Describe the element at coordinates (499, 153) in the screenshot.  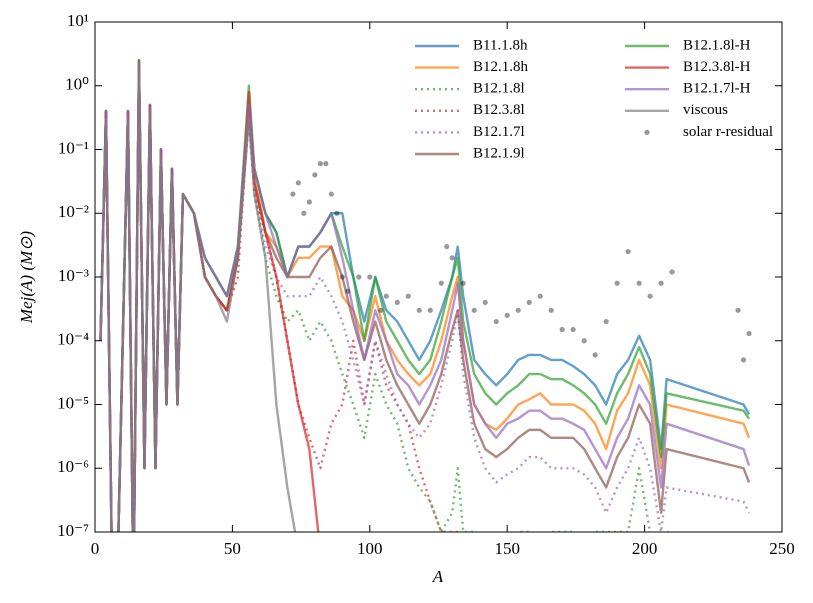
I see `legend-label: B12.1.9l` at that location.